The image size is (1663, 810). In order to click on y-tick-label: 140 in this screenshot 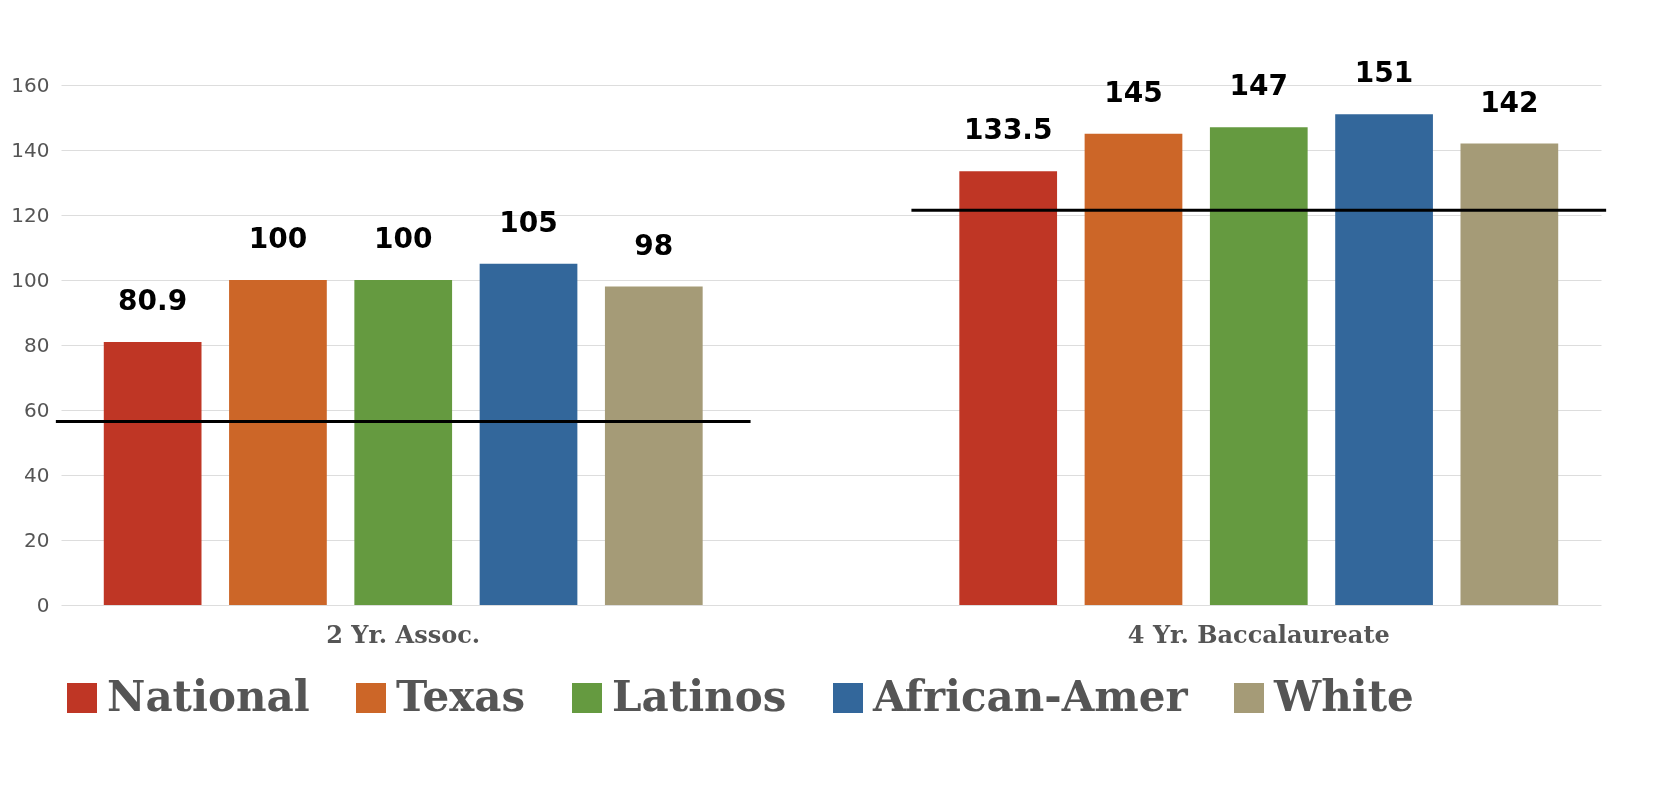, I will do `click(30, 149)`.